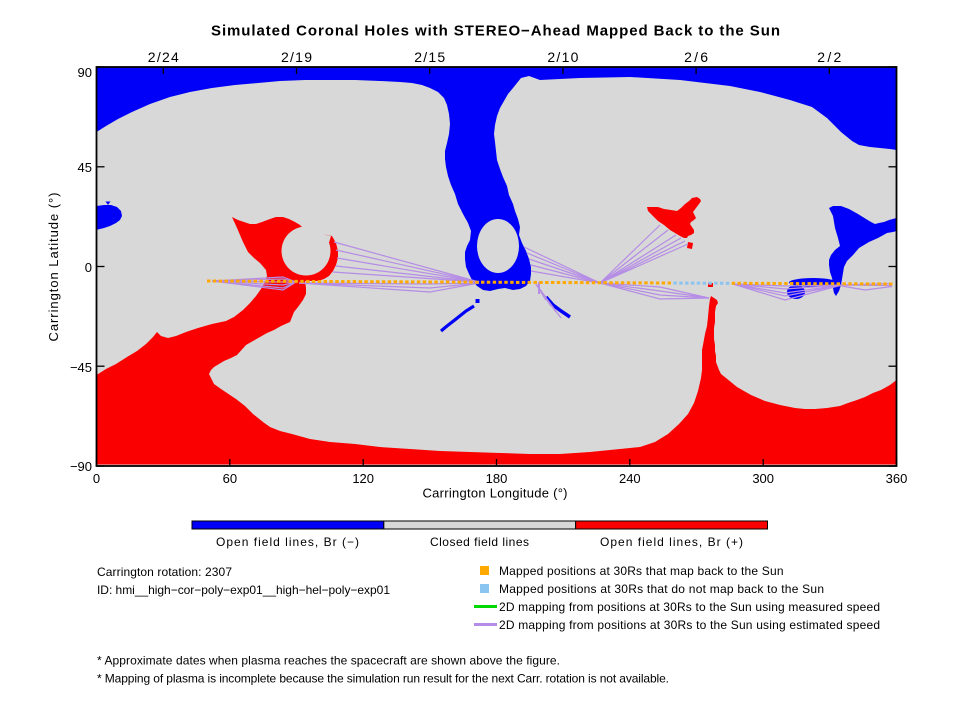 The image size is (960, 720). I want to click on svg-text: 2/19, so click(296, 57).